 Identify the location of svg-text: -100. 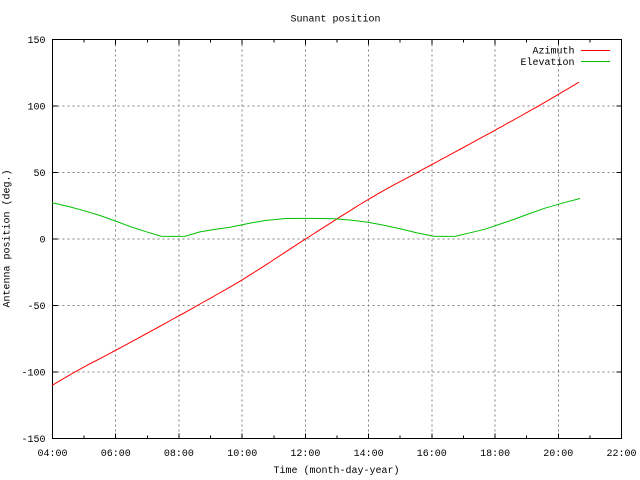
(33, 374).